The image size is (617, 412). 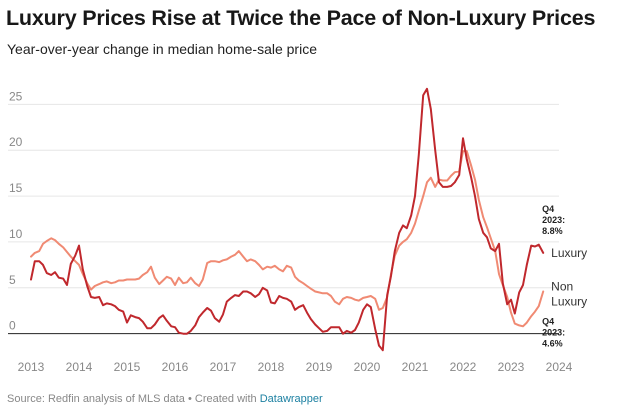 What do you see at coordinates (367, 367) in the screenshot?
I see `x-tick-label: 2020` at bounding box center [367, 367].